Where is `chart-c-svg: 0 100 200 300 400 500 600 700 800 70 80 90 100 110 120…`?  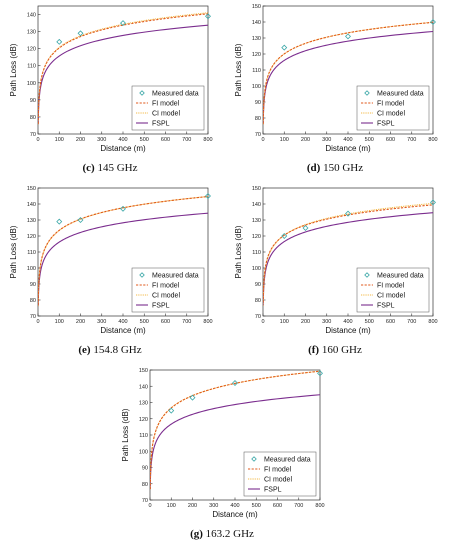 chart-c-svg: 0 100 200 300 400 500 600 700 800 70 80 90 100 110 120… is located at coordinates (111, 79).